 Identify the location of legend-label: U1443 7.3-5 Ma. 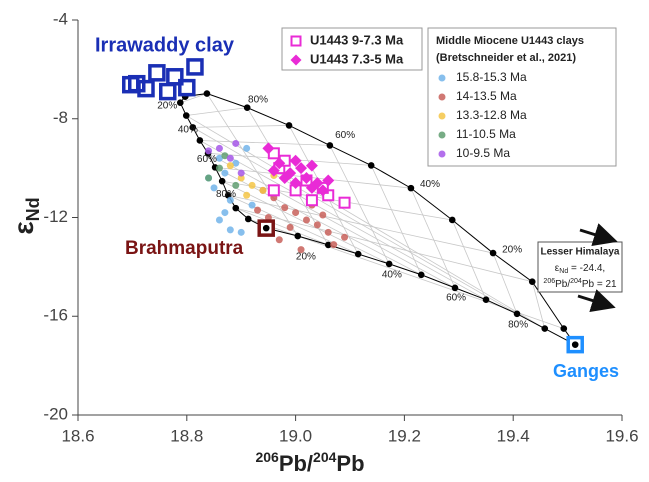
(357, 58).